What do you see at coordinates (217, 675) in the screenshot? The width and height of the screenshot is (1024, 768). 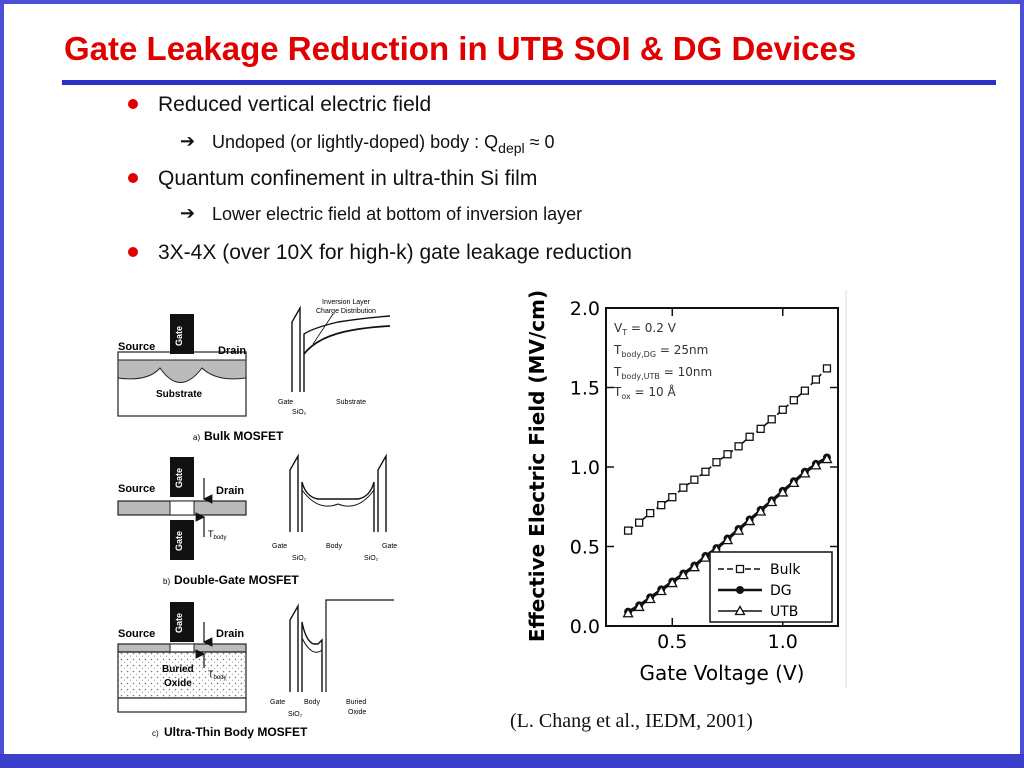 I see `utb-tbody-label: Tbody` at bounding box center [217, 675].